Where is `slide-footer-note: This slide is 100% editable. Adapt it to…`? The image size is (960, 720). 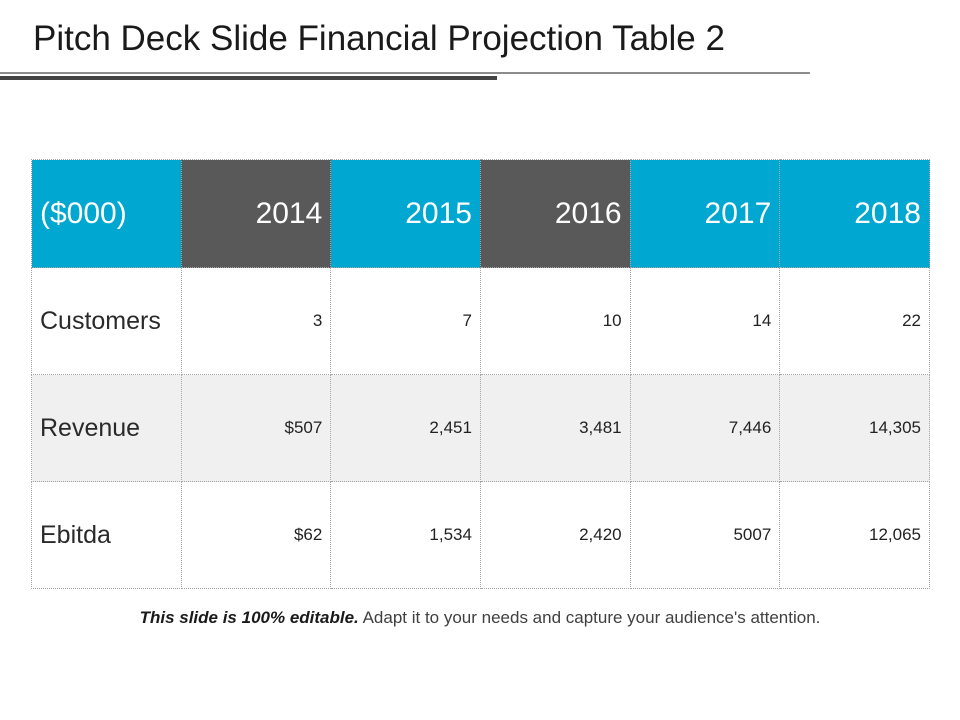 slide-footer-note: This slide is 100% editable. Adapt it to… is located at coordinates (480, 618).